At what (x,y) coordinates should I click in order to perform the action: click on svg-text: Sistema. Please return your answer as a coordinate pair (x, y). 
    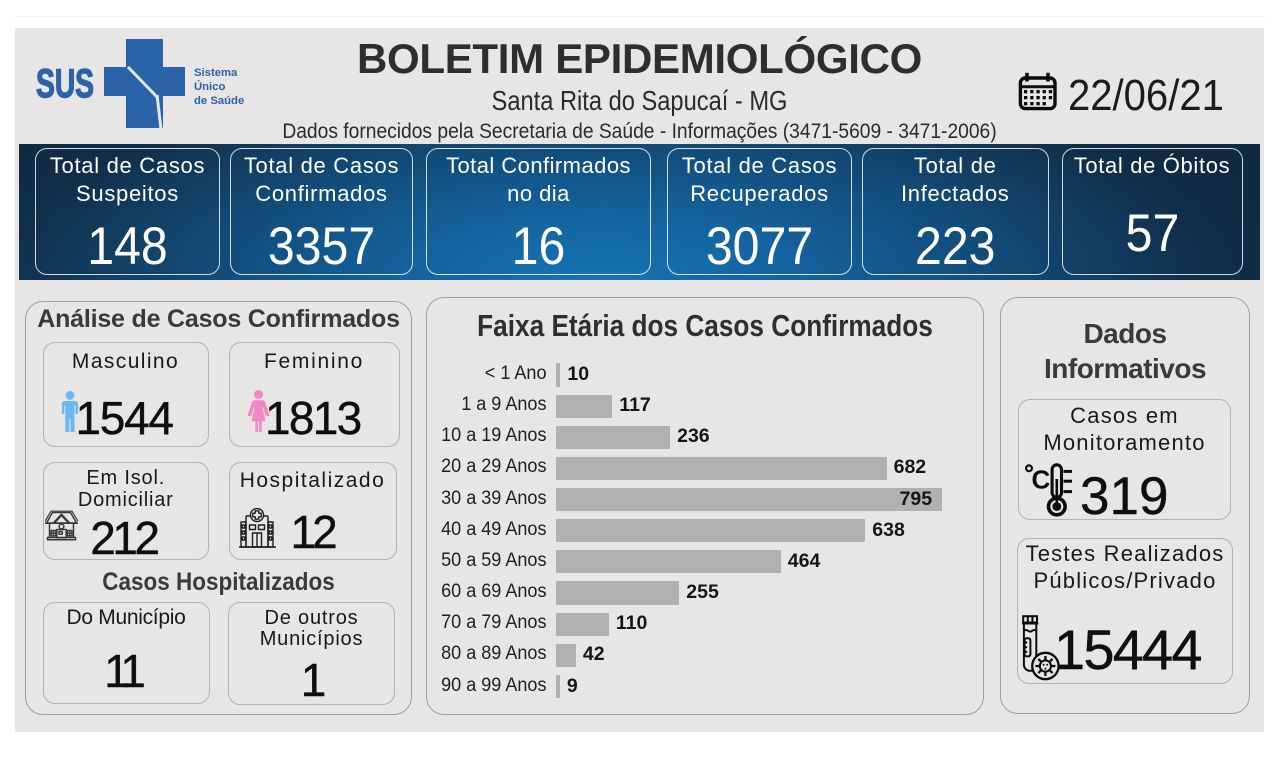
    Looking at the image, I should click on (216, 73).